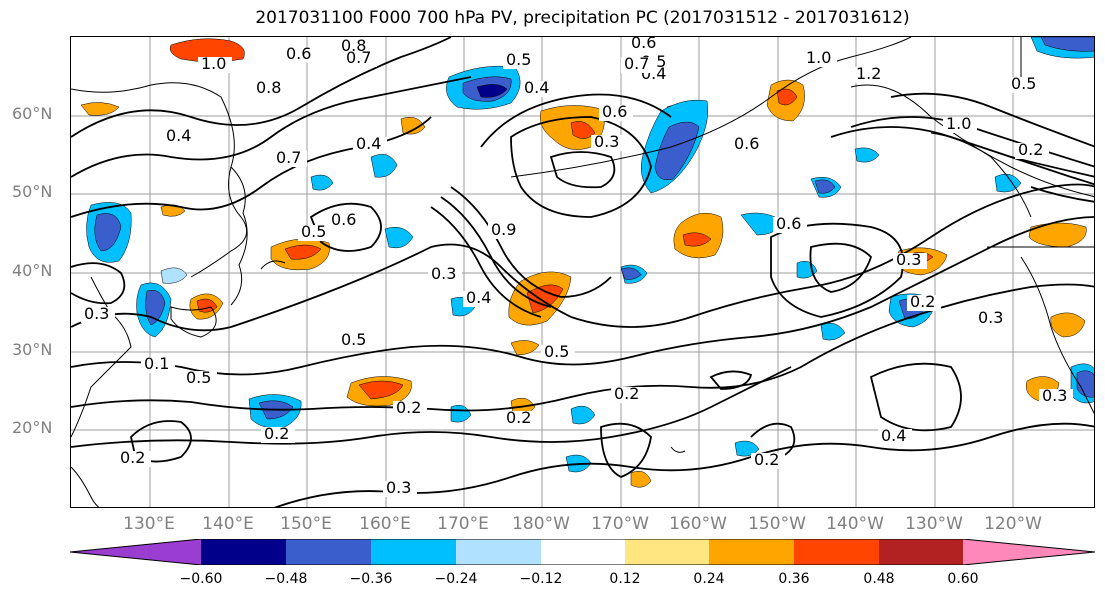  What do you see at coordinates (201, 579) in the screenshot?
I see `colorbar-tick-label: −0.60` at bounding box center [201, 579].